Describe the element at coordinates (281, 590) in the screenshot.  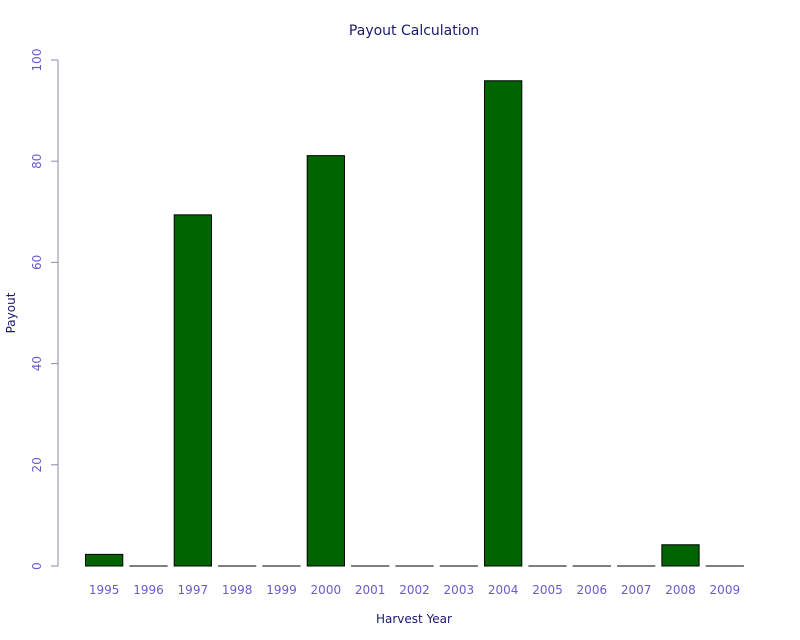
I see `x-tick-label: 1999` at that location.